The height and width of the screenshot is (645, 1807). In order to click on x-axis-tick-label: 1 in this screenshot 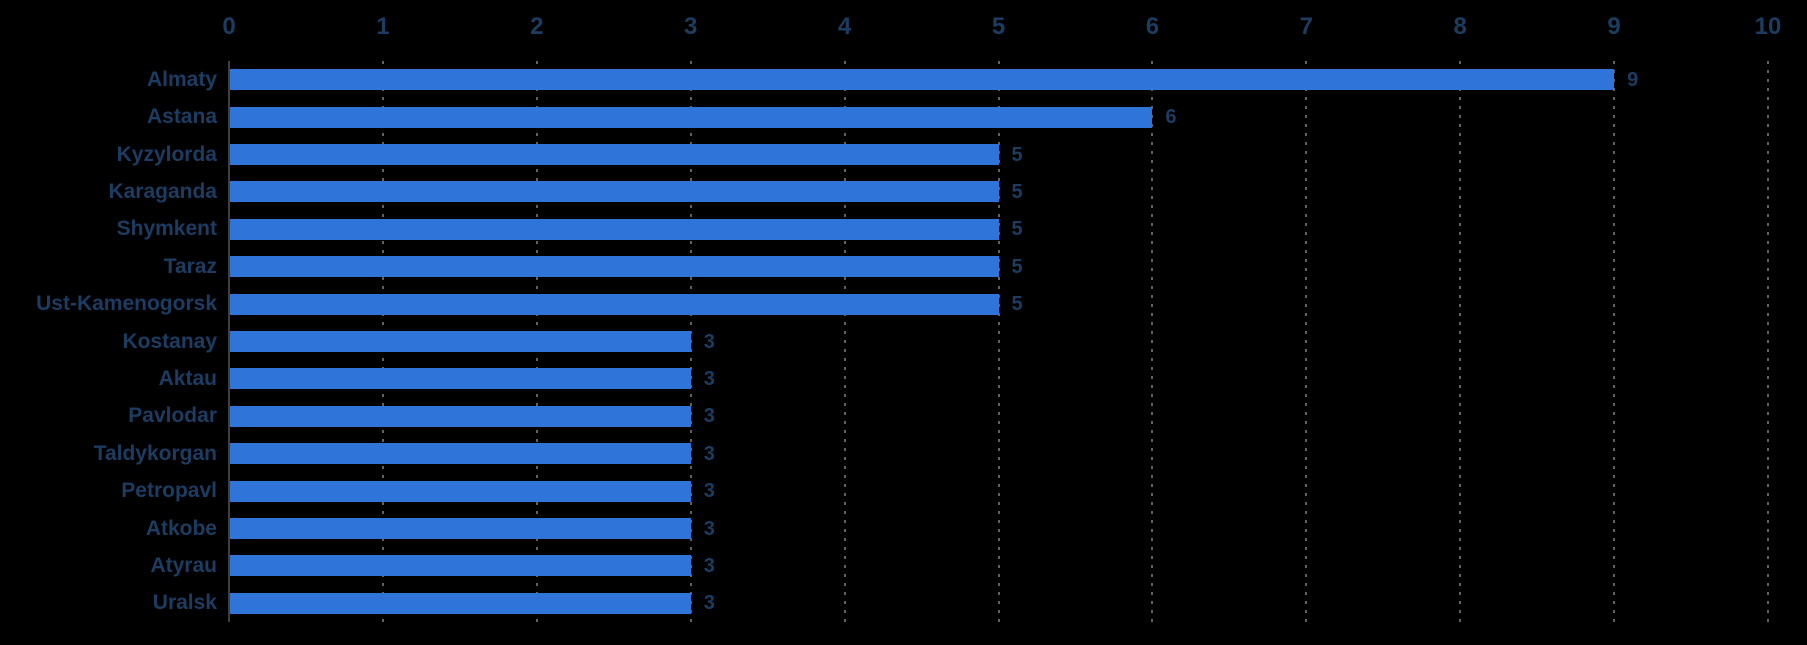, I will do `click(383, 26)`.